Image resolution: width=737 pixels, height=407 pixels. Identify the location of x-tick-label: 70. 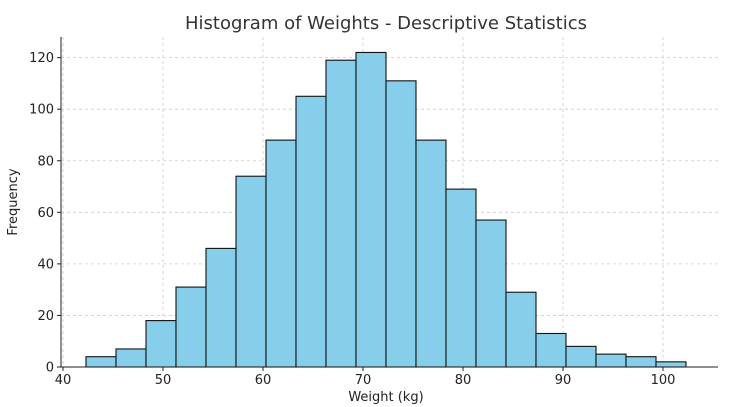
(363, 380).